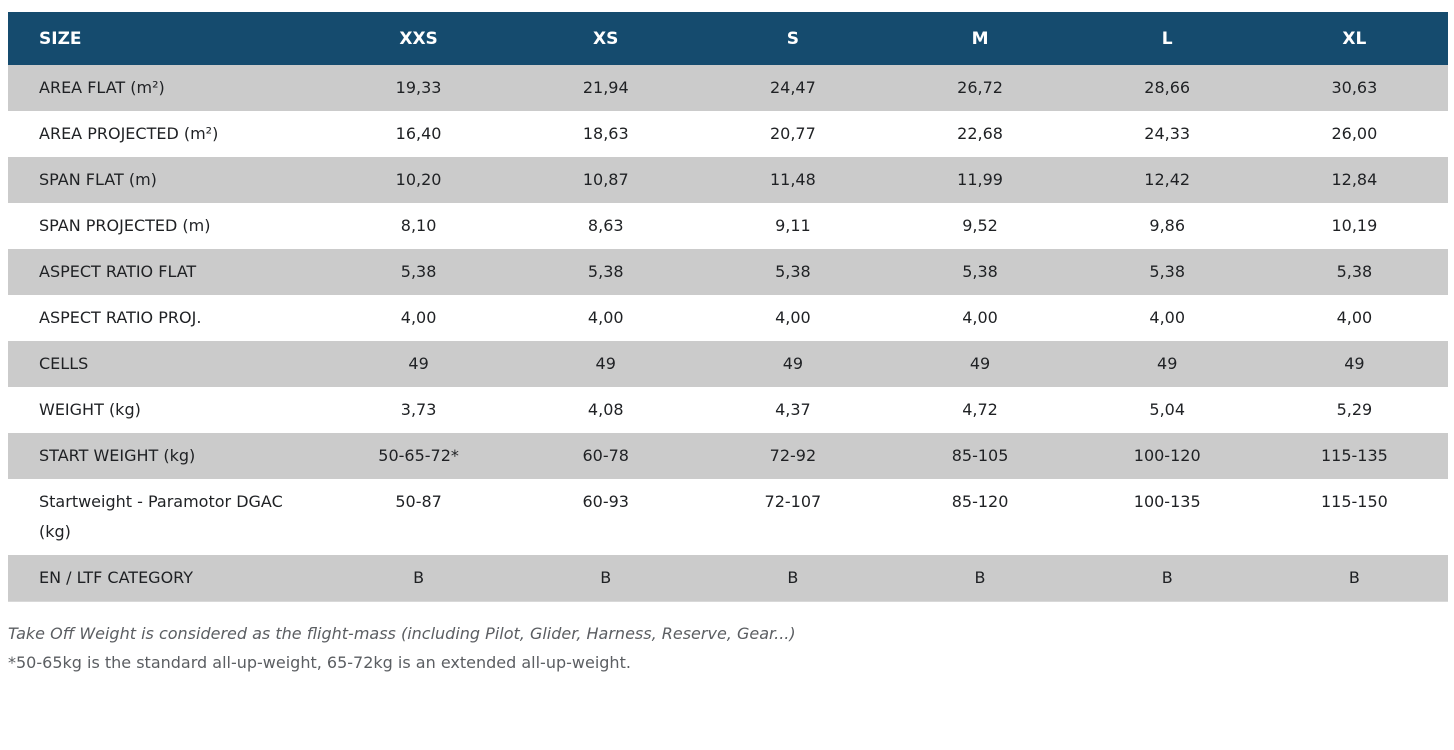 The width and height of the screenshot is (1454, 750). What do you see at coordinates (980, 456) in the screenshot?
I see `row-value-m: 85-105` at bounding box center [980, 456].